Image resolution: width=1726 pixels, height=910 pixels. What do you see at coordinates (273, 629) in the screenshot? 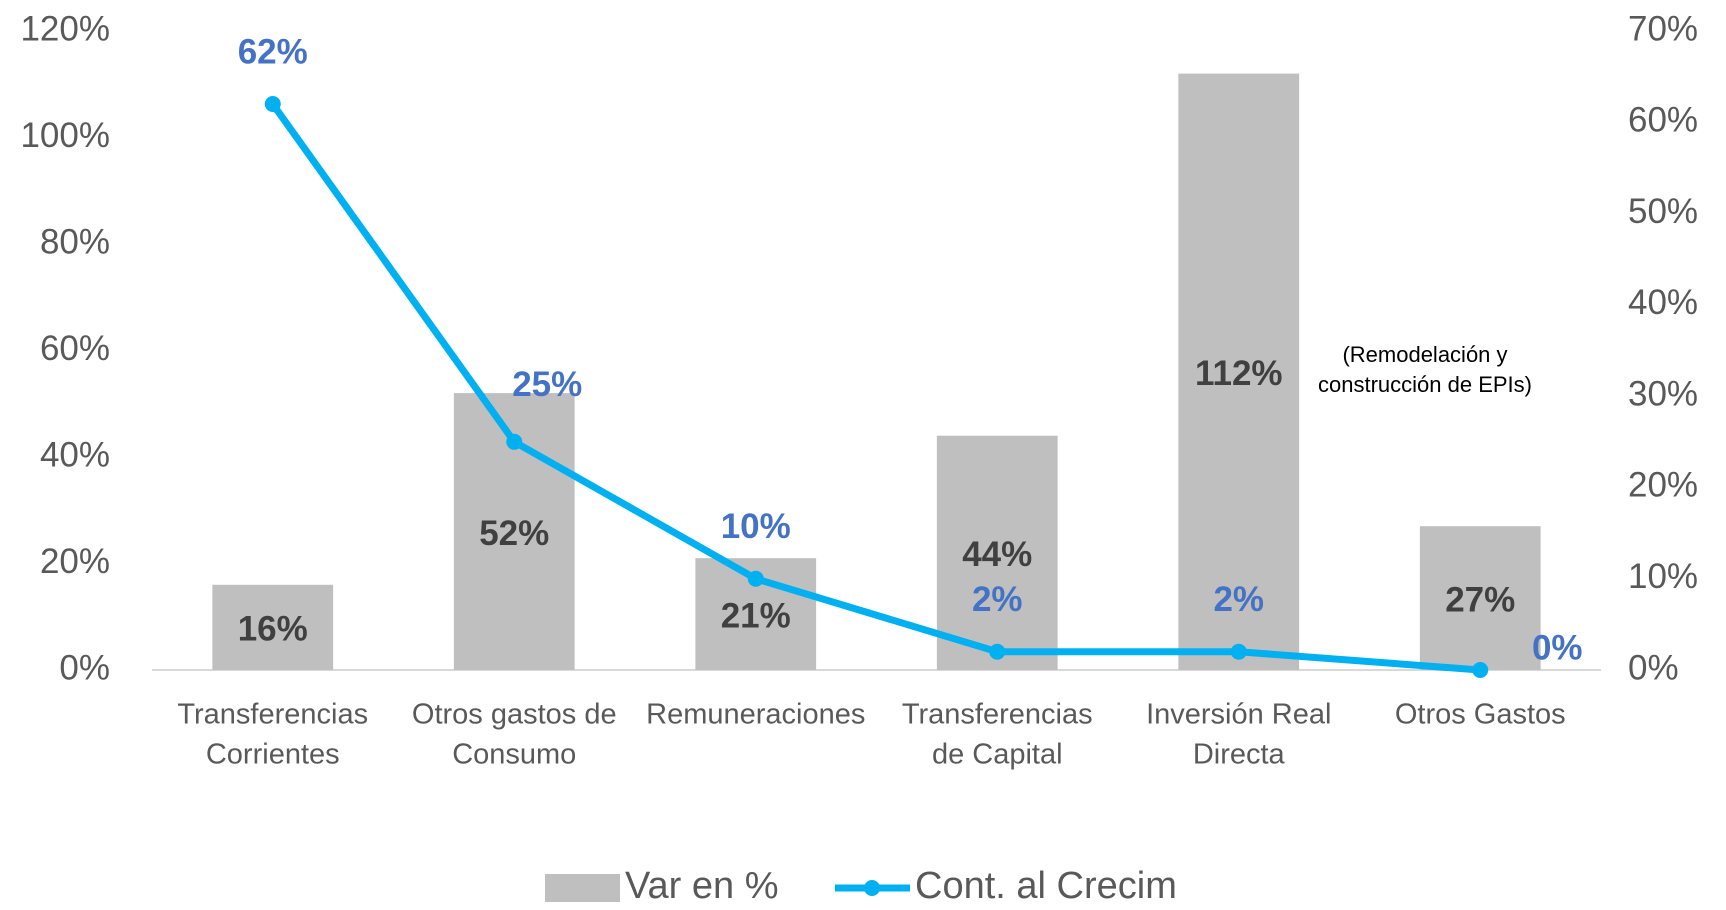
I see `bar-label: 16%` at bounding box center [273, 629].